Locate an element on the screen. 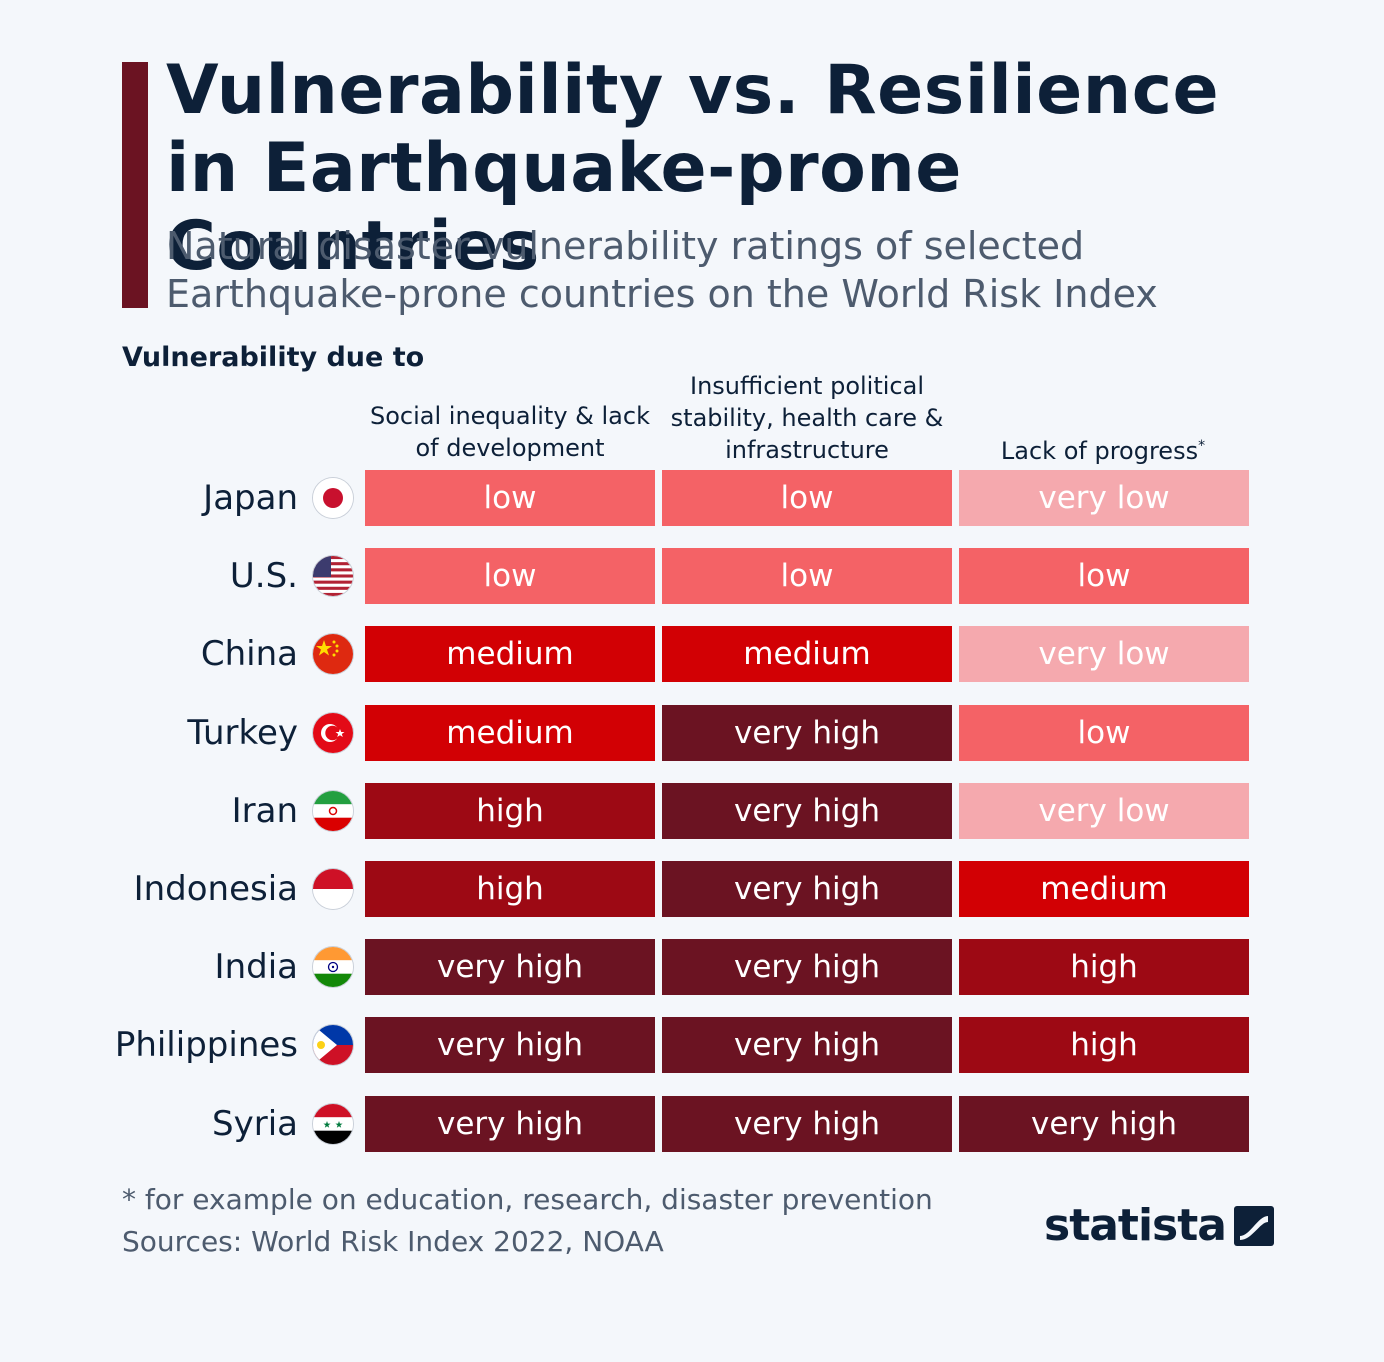 The width and height of the screenshot is (1384, 1362). country-label: China is located at coordinates (249, 654).